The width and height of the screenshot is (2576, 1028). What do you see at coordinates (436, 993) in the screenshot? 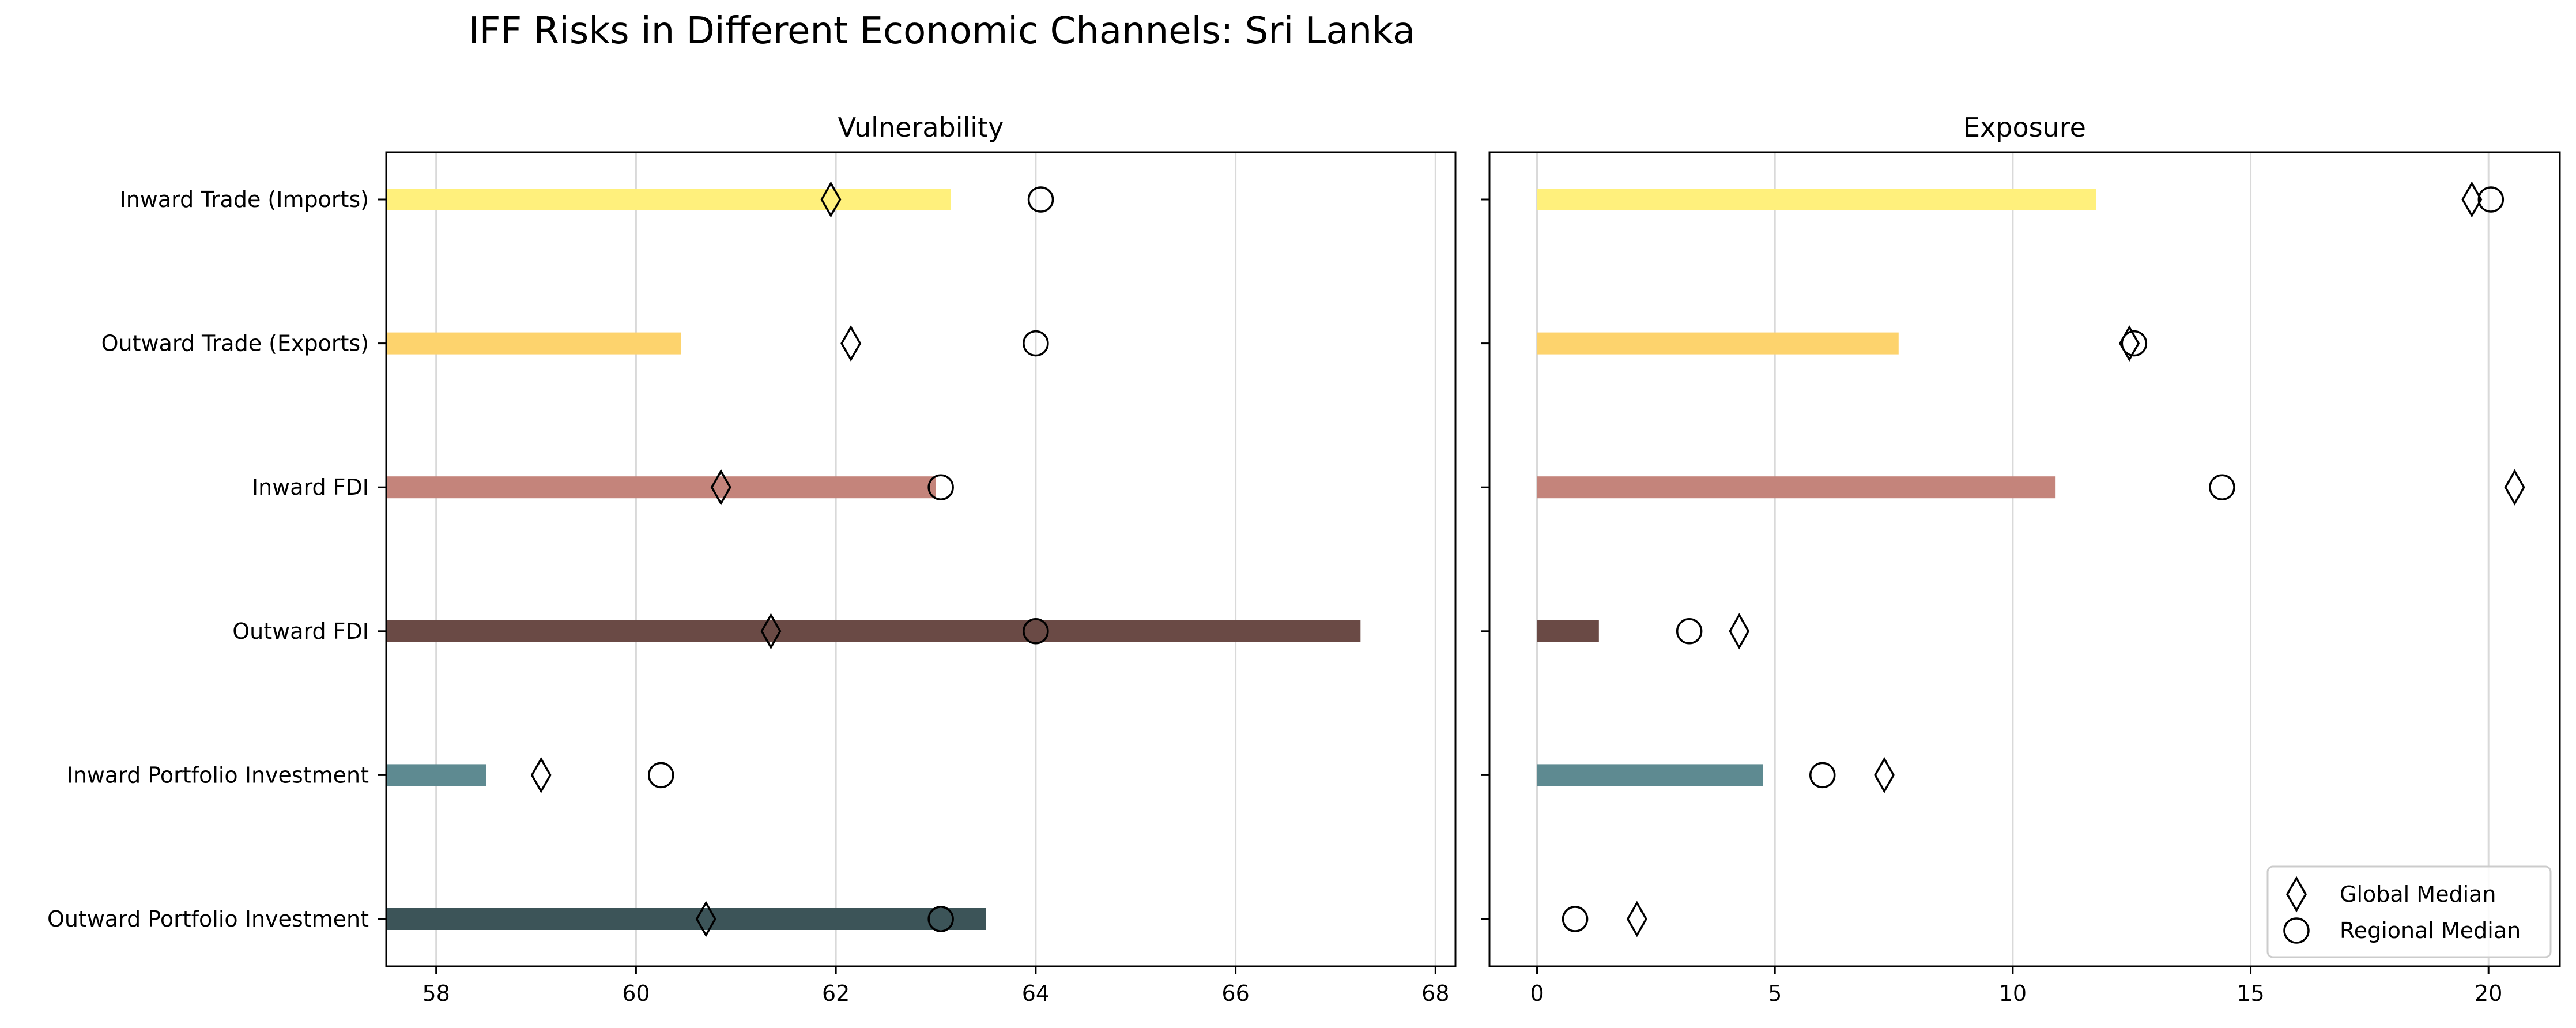
I see `vulnerability-x-tick-label: 58` at bounding box center [436, 993].